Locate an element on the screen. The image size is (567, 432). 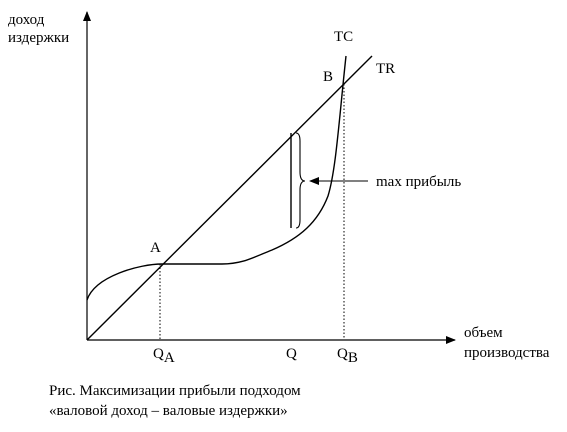
qb-label: QB is located at coordinates (347, 356).